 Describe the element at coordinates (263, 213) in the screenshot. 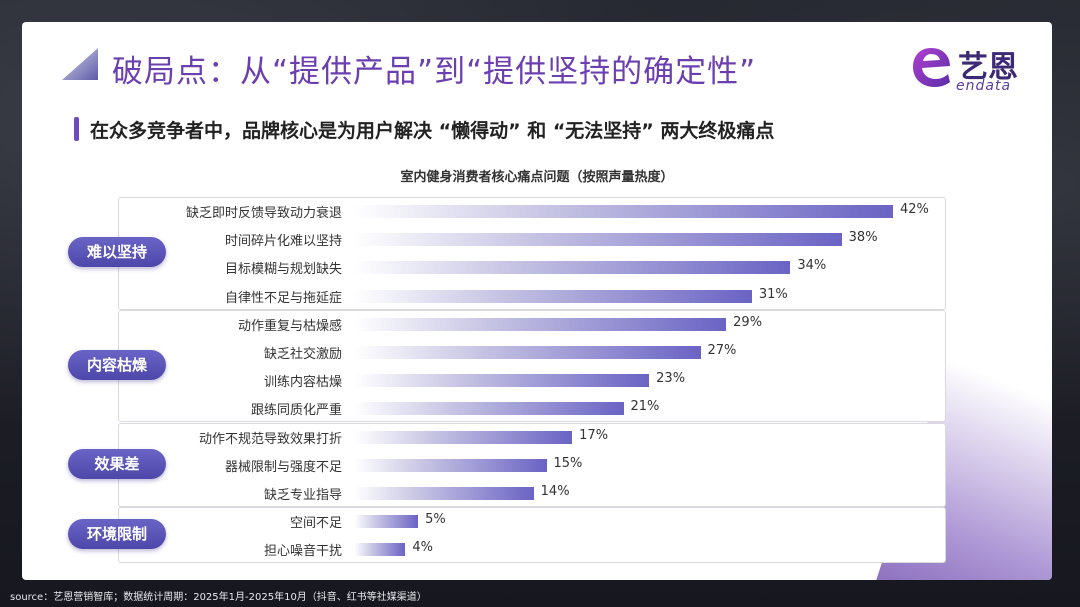

I see `category-label: 缺乏即时反馈导致动力衰退` at that location.